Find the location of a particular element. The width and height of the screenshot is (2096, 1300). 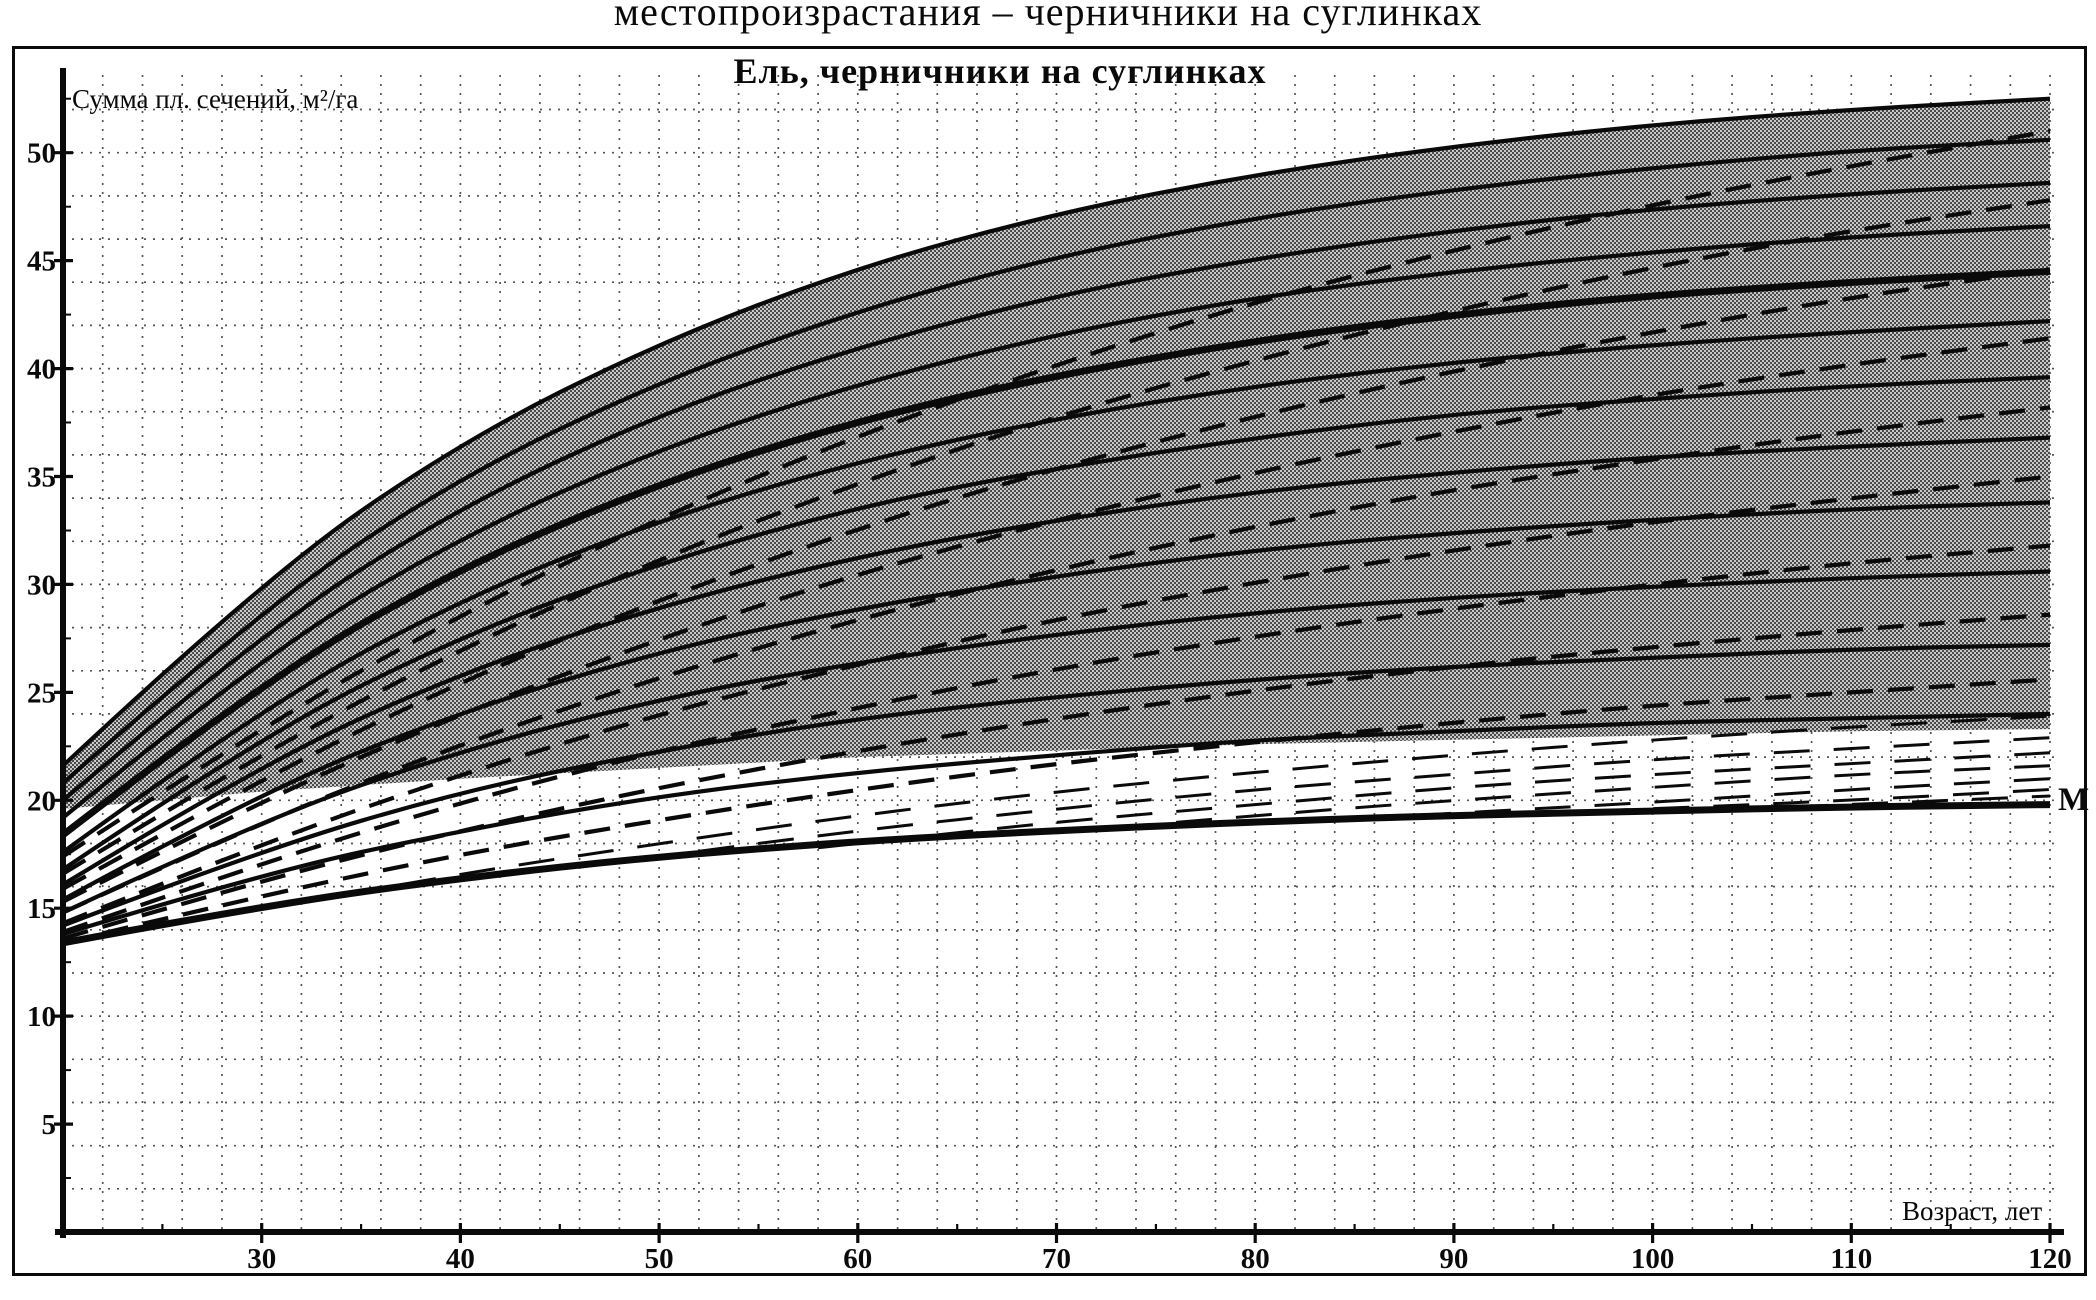

svg-text: 110 is located at coordinates (1851, 1259).